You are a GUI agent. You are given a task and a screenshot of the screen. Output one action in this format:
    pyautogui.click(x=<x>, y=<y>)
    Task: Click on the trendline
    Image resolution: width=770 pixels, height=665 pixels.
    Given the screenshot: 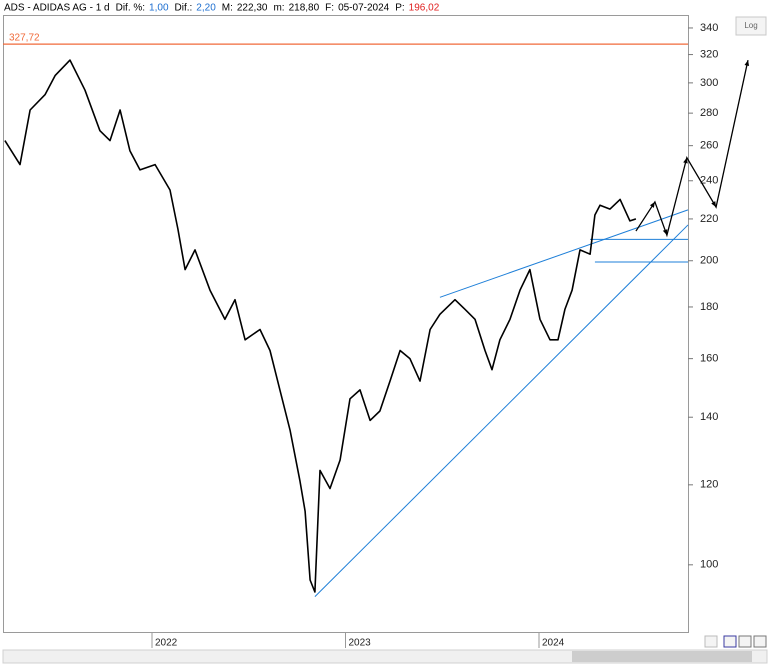 What is the action you would take?
    pyautogui.click(x=564, y=253)
    